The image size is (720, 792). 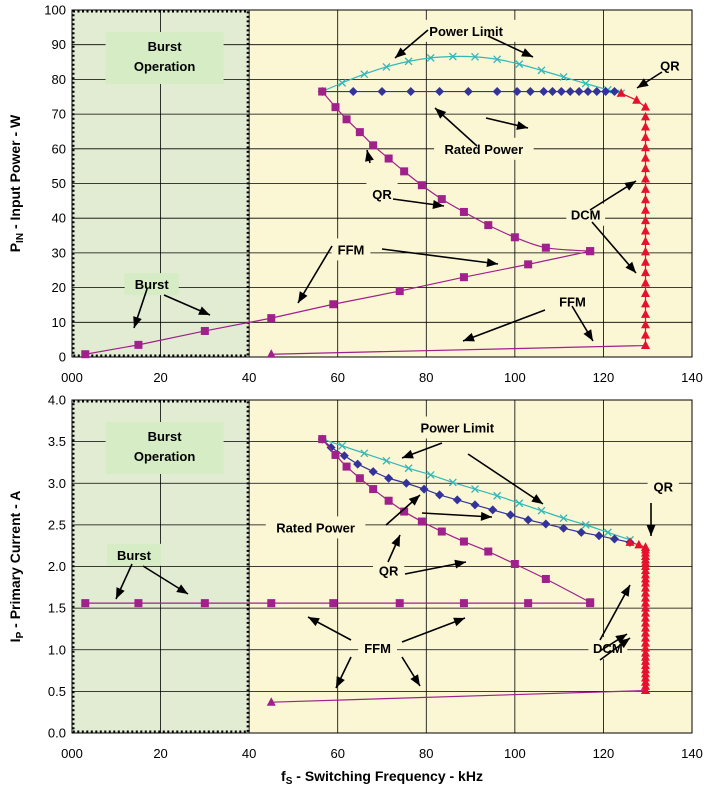 What do you see at coordinates (160, 377) in the screenshot?
I see `x-tick-label: 20` at bounding box center [160, 377].